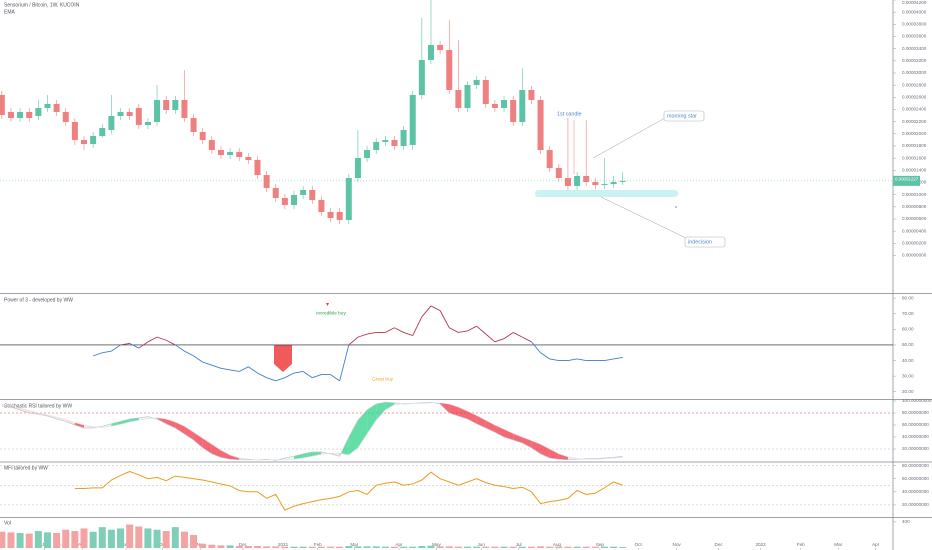 This screenshot has width=932, height=550. I want to click on y-tick-label: 80.00000000, so click(915, 465).